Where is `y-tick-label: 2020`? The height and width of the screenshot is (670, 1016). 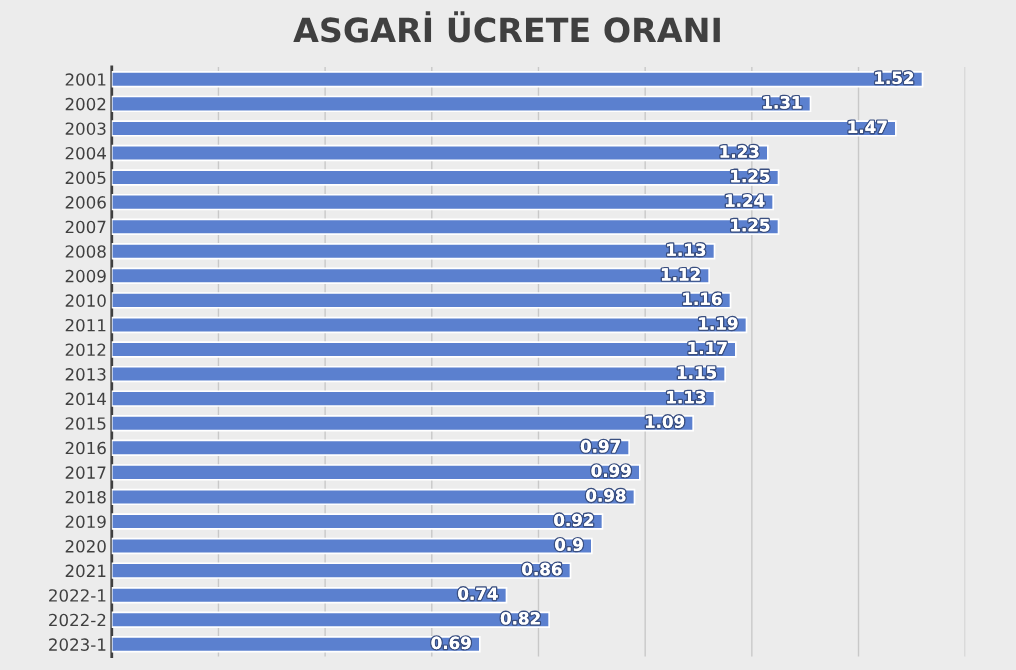 y-tick-label: 2020 is located at coordinates (85, 546).